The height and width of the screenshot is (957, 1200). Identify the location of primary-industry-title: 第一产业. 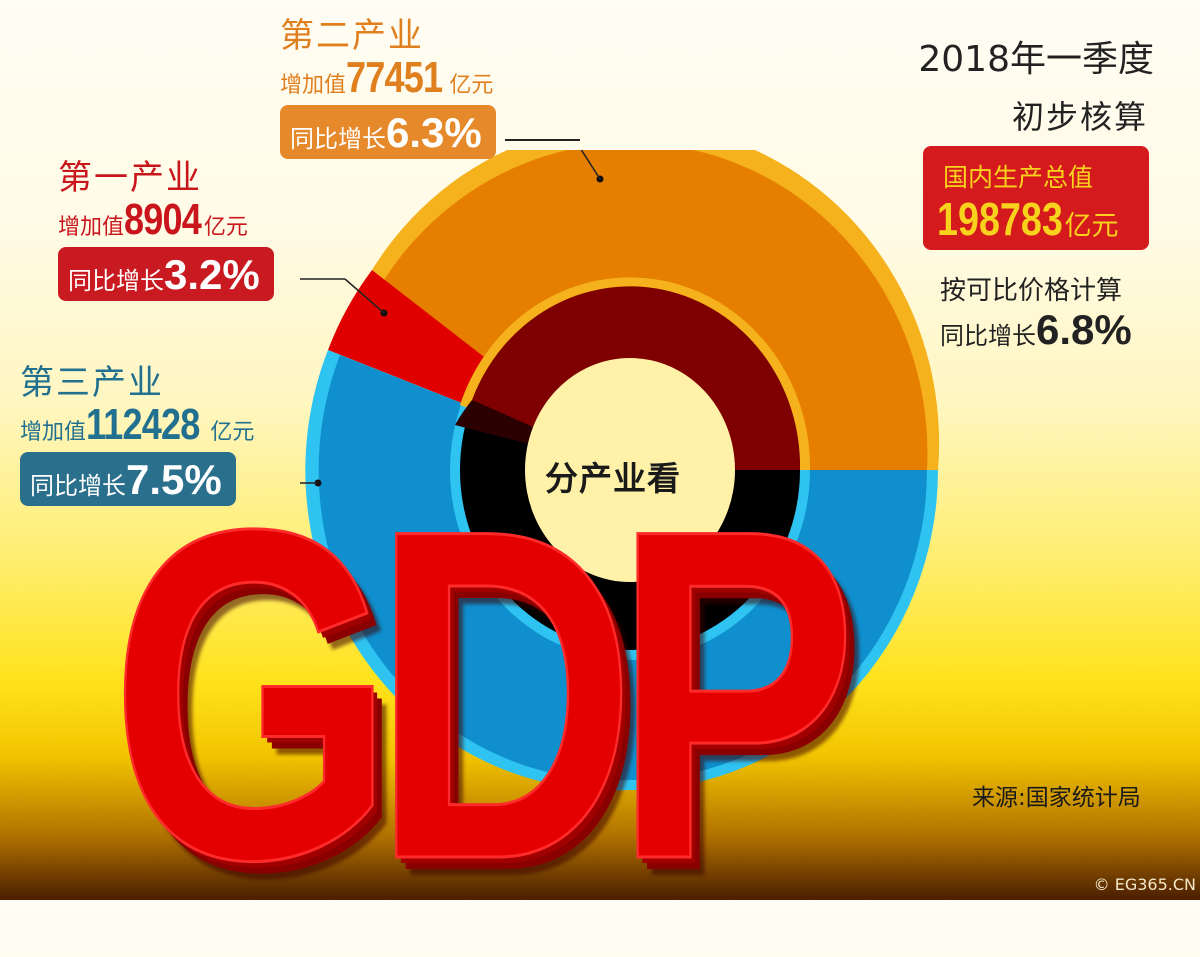
(130, 178).